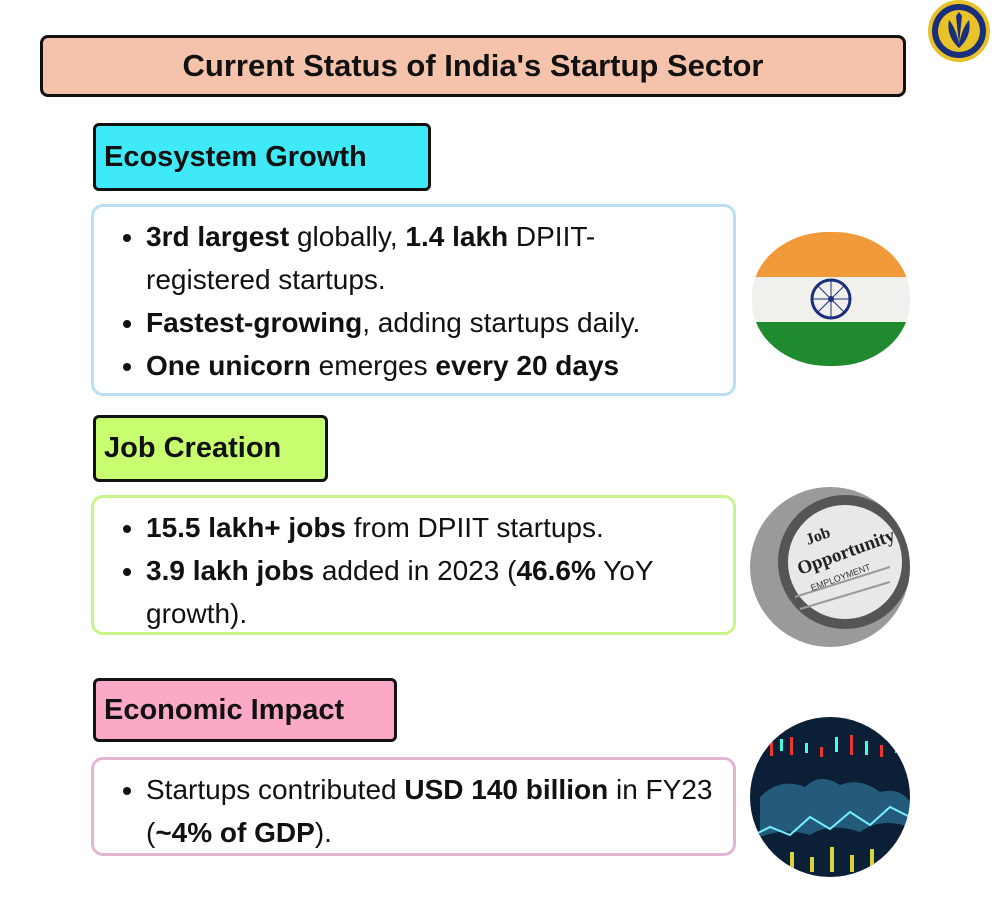  I want to click on bullet-item: 15.5 lakh+ jobs from DPIIT startups., so click(432, 527).